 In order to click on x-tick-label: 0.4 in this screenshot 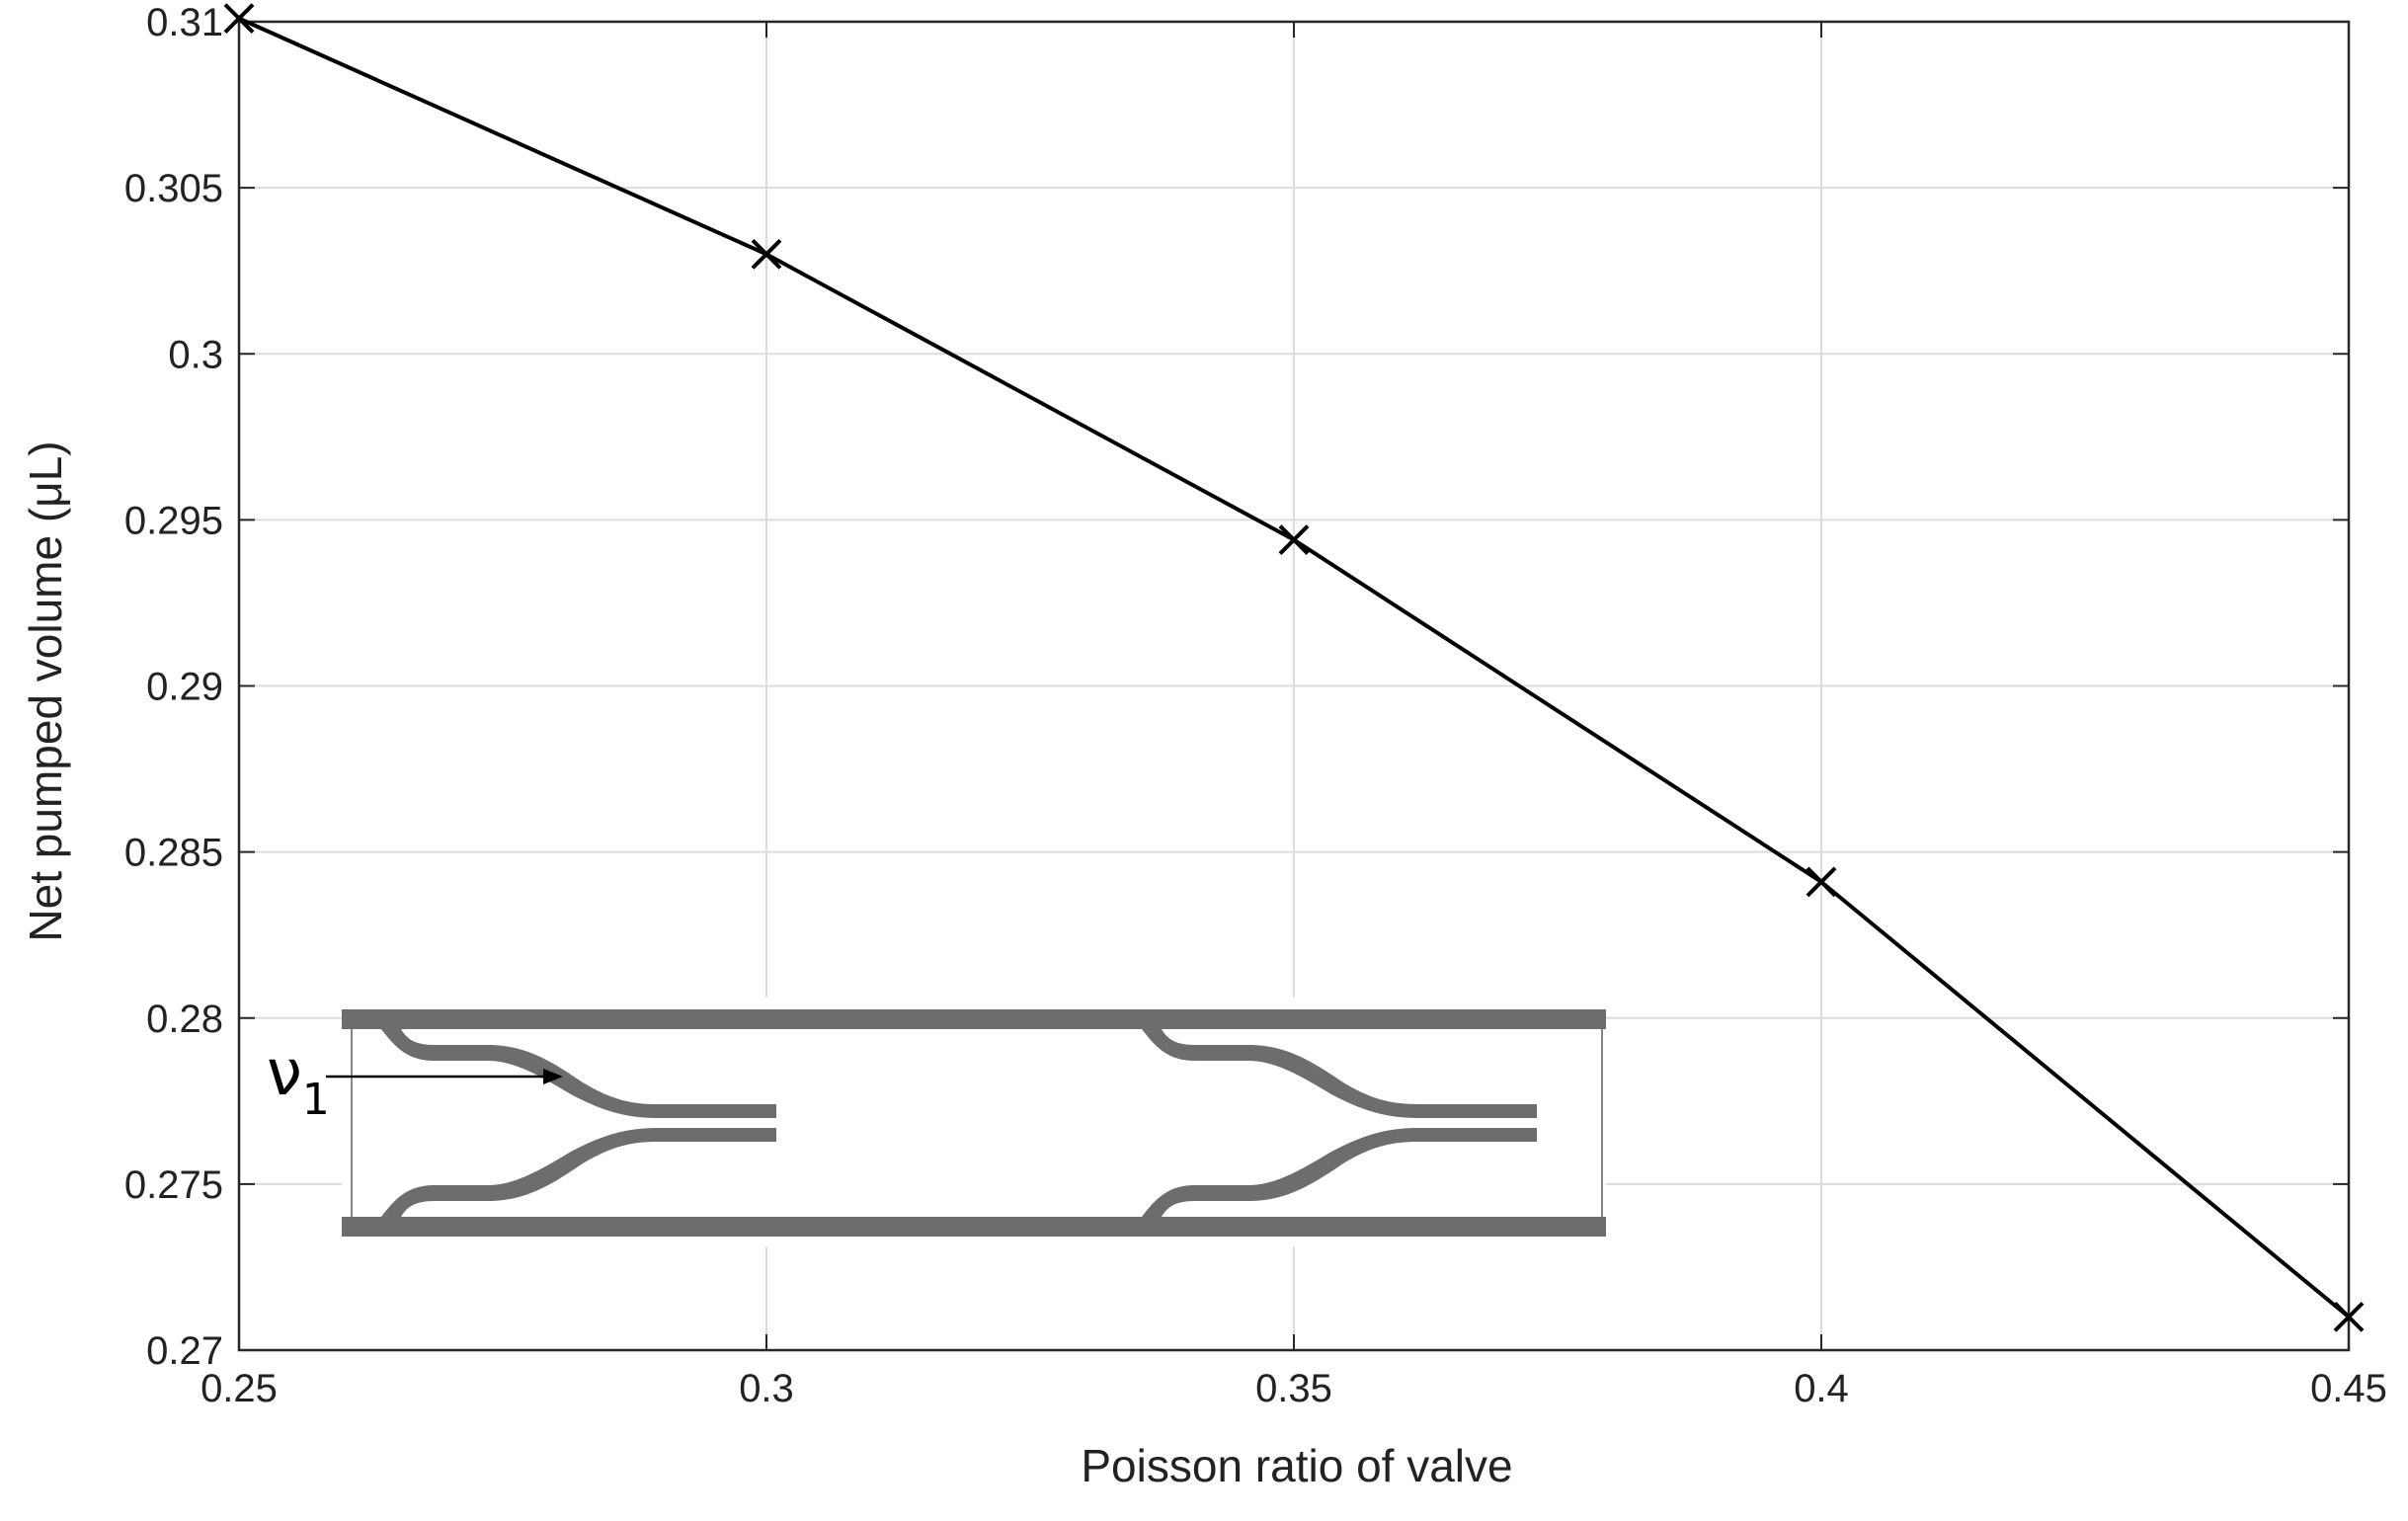, I will do `click(1822, 1388)`.